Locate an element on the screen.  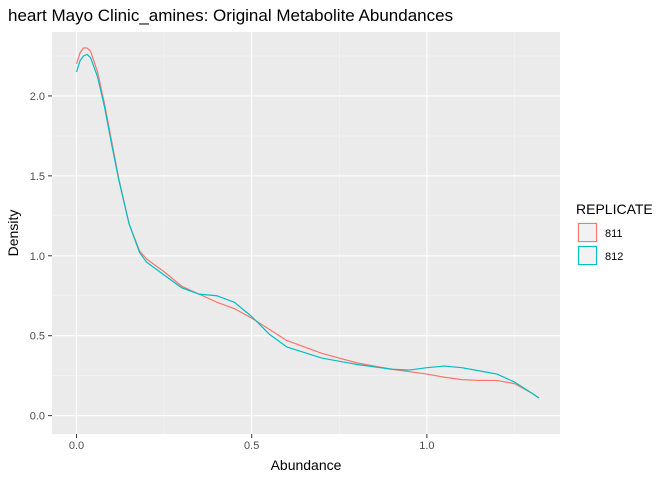
y-tick-label: 0.5 is located at coordinates (37, 337).